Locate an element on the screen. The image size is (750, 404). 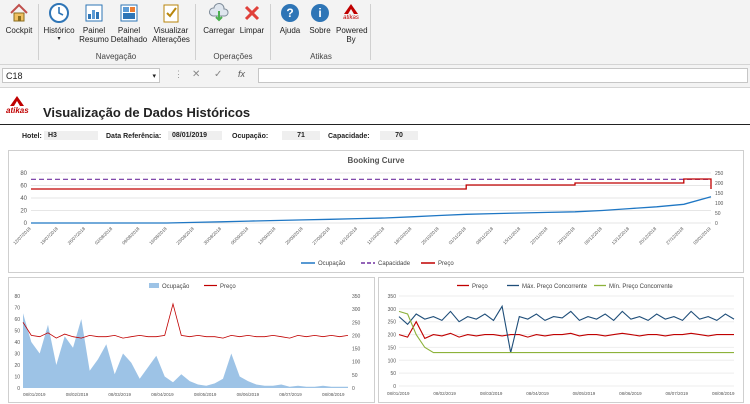
cockpit-label: Cockpit is located at coordinates (19, 30).